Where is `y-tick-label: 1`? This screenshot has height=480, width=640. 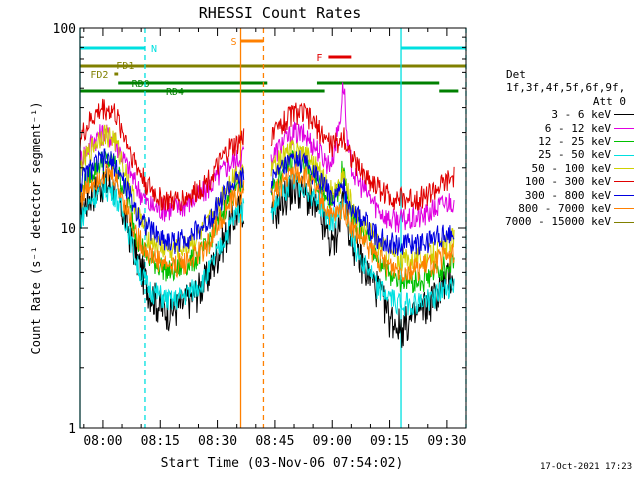 y-tick-label: 1 is located at coordinates (72, 429).